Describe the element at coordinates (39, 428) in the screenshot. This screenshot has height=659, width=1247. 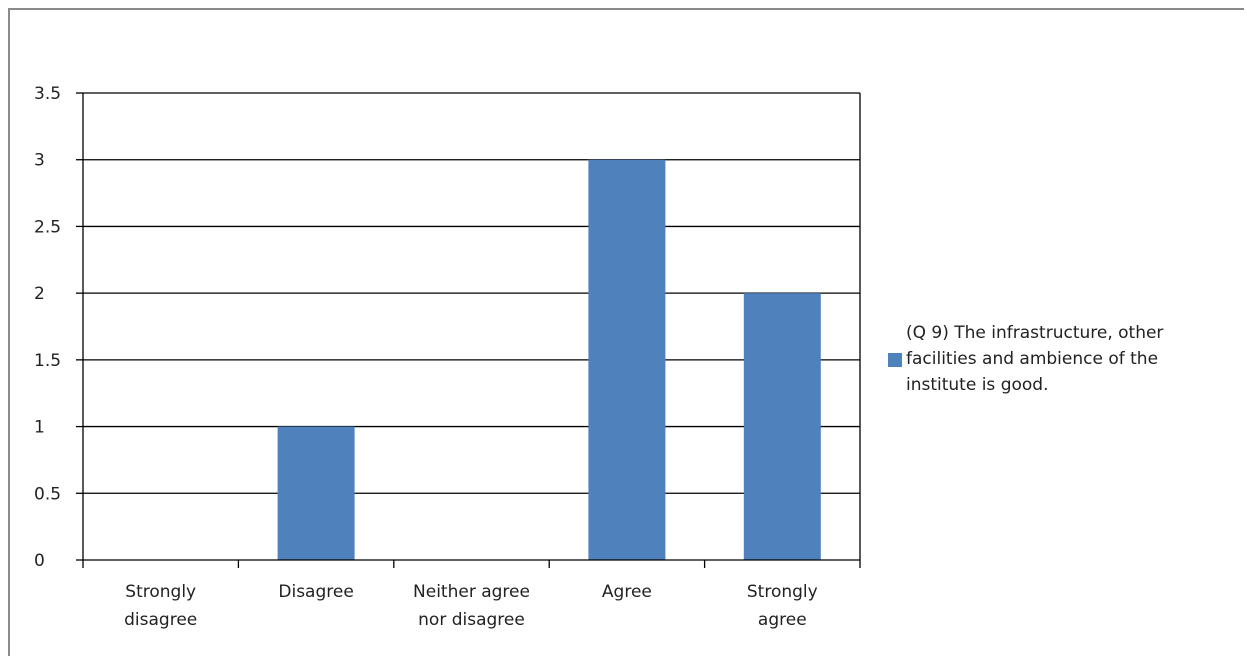
I see `y-tick-label: 1` at that location.